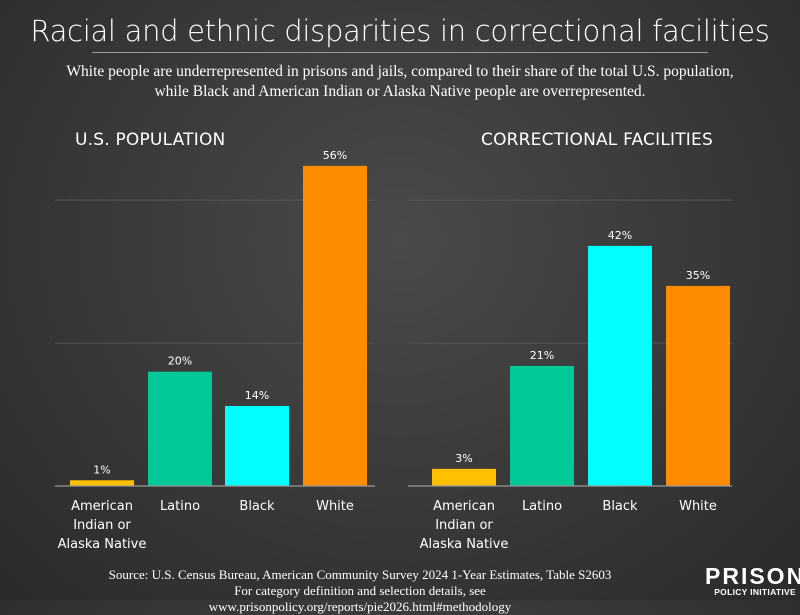 This screenshot has height=615, width=800. I want to click on data-label: 1%, so click(101, 469).